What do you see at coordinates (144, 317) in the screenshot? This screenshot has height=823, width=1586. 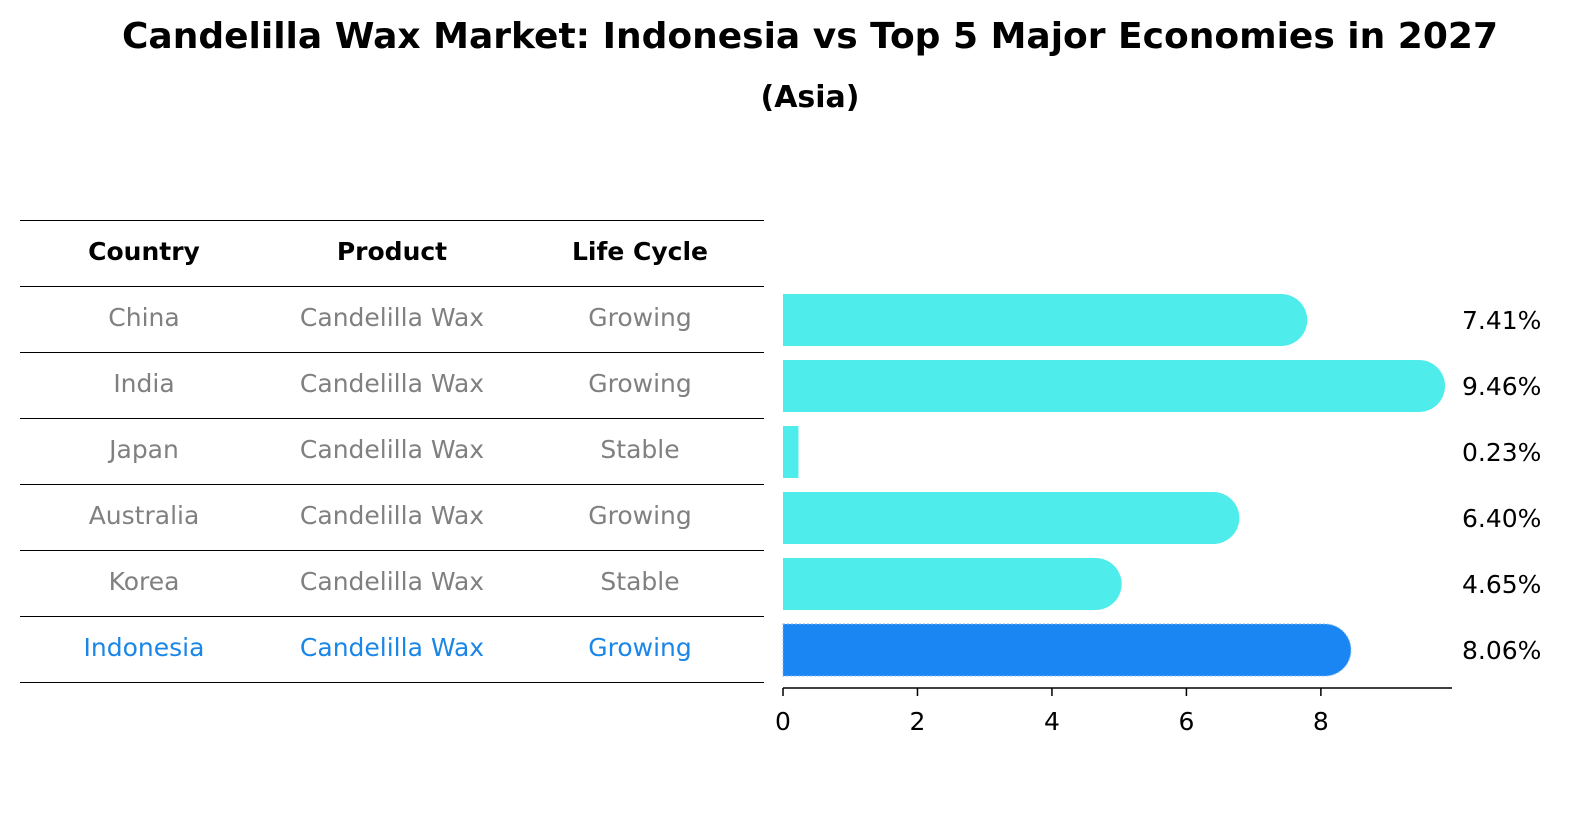 I see `cell-country: China` at bounding box center [144, 317].